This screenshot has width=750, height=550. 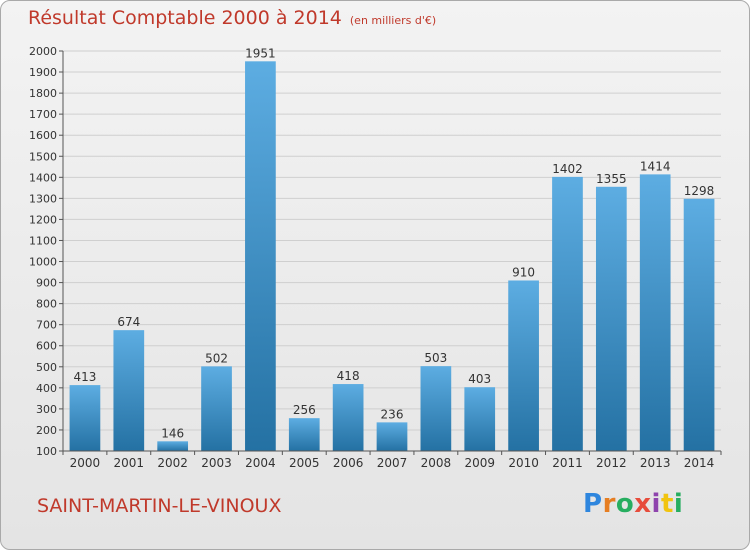 What do you see at coordinates (216, 463) in the screenshot?
I see `x-tick-label: 2003` at bounding box center [216, 463].